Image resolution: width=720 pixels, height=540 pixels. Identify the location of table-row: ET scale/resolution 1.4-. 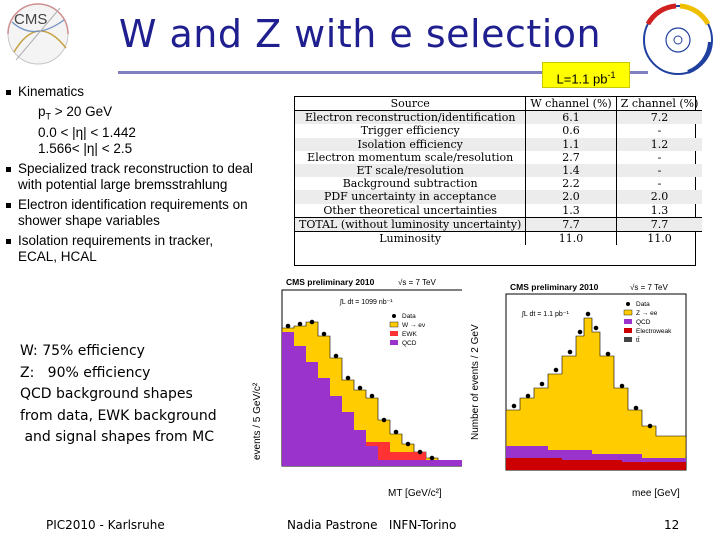
(499, 170).